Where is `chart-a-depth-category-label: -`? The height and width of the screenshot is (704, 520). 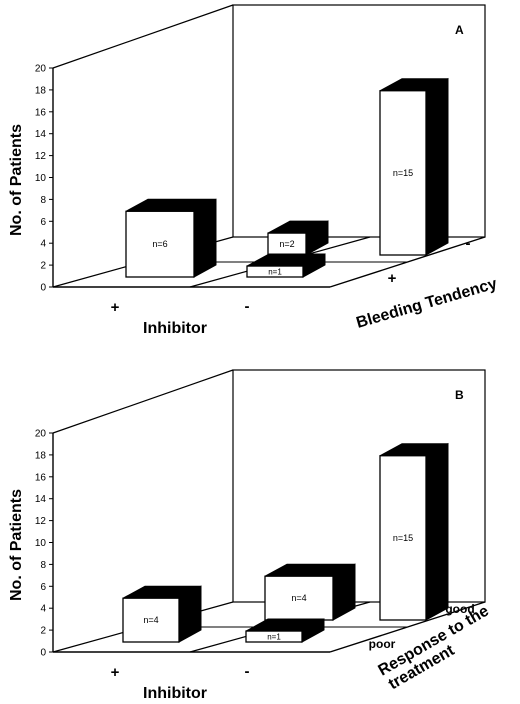
chart-a-depth-category-label: - is located at coordinates (468, 243).